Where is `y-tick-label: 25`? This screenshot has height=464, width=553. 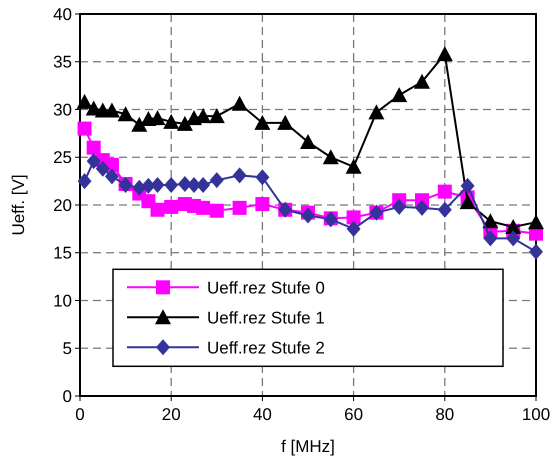 y-tick-label: 25 is located at coordinates (62, 158).